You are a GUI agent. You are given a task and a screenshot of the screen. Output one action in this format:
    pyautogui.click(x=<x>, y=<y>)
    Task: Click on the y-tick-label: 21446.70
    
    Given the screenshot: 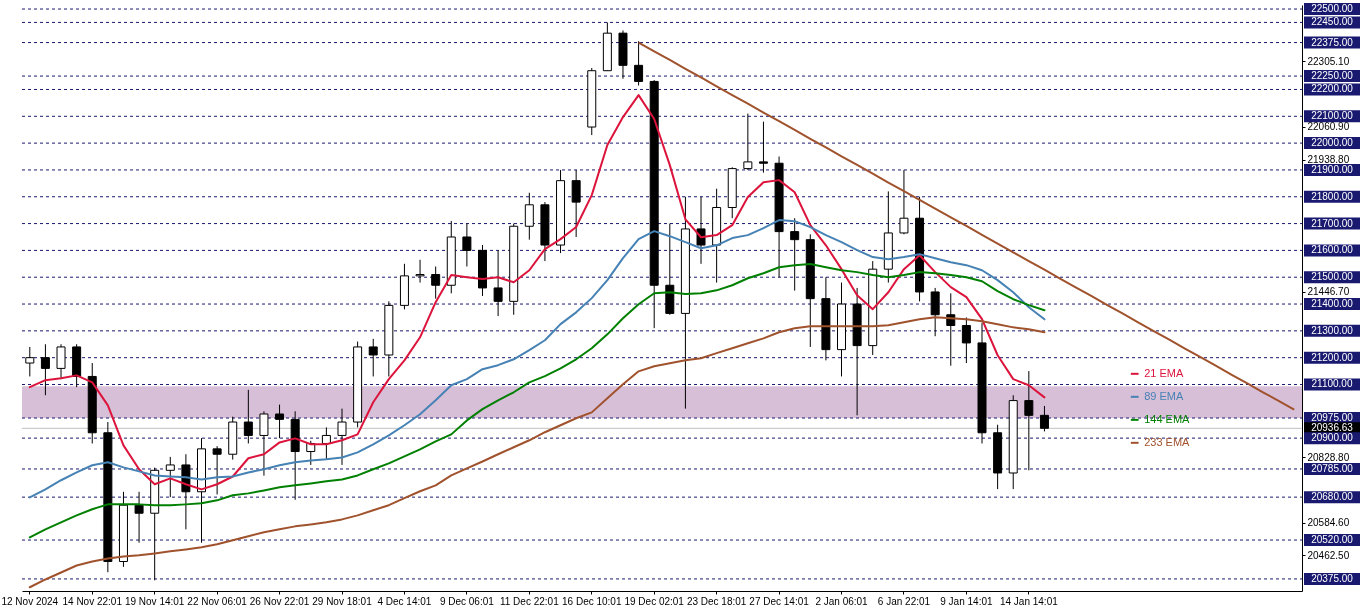 What is the action you would take?
    pyautogui.click(x=1328, y=292)
    